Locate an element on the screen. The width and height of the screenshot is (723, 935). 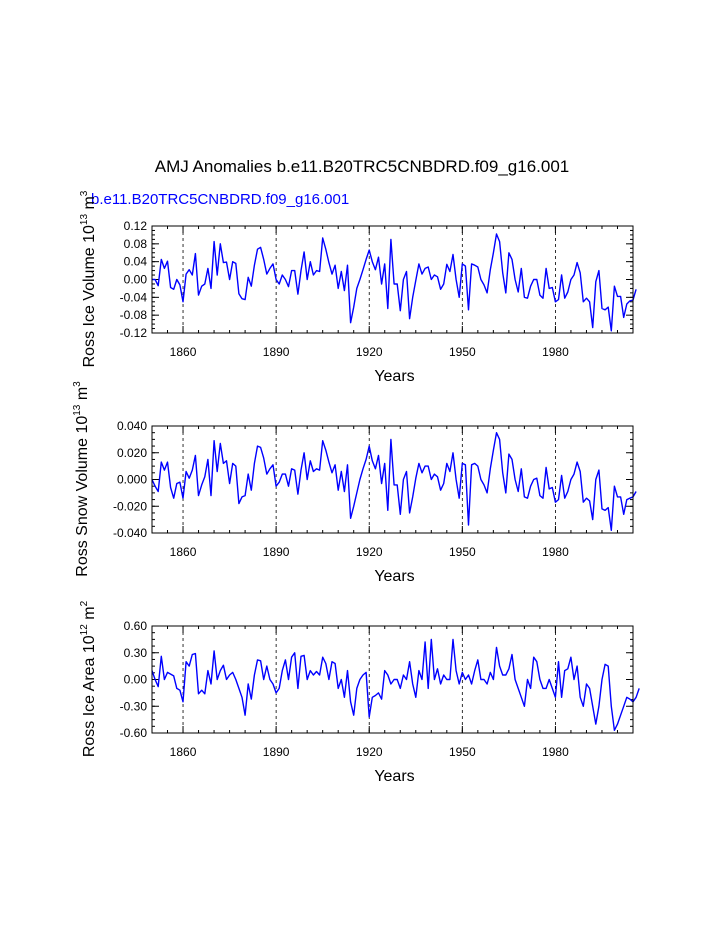
y-tick-label: 0.04 is located at coordinates (136, 262).